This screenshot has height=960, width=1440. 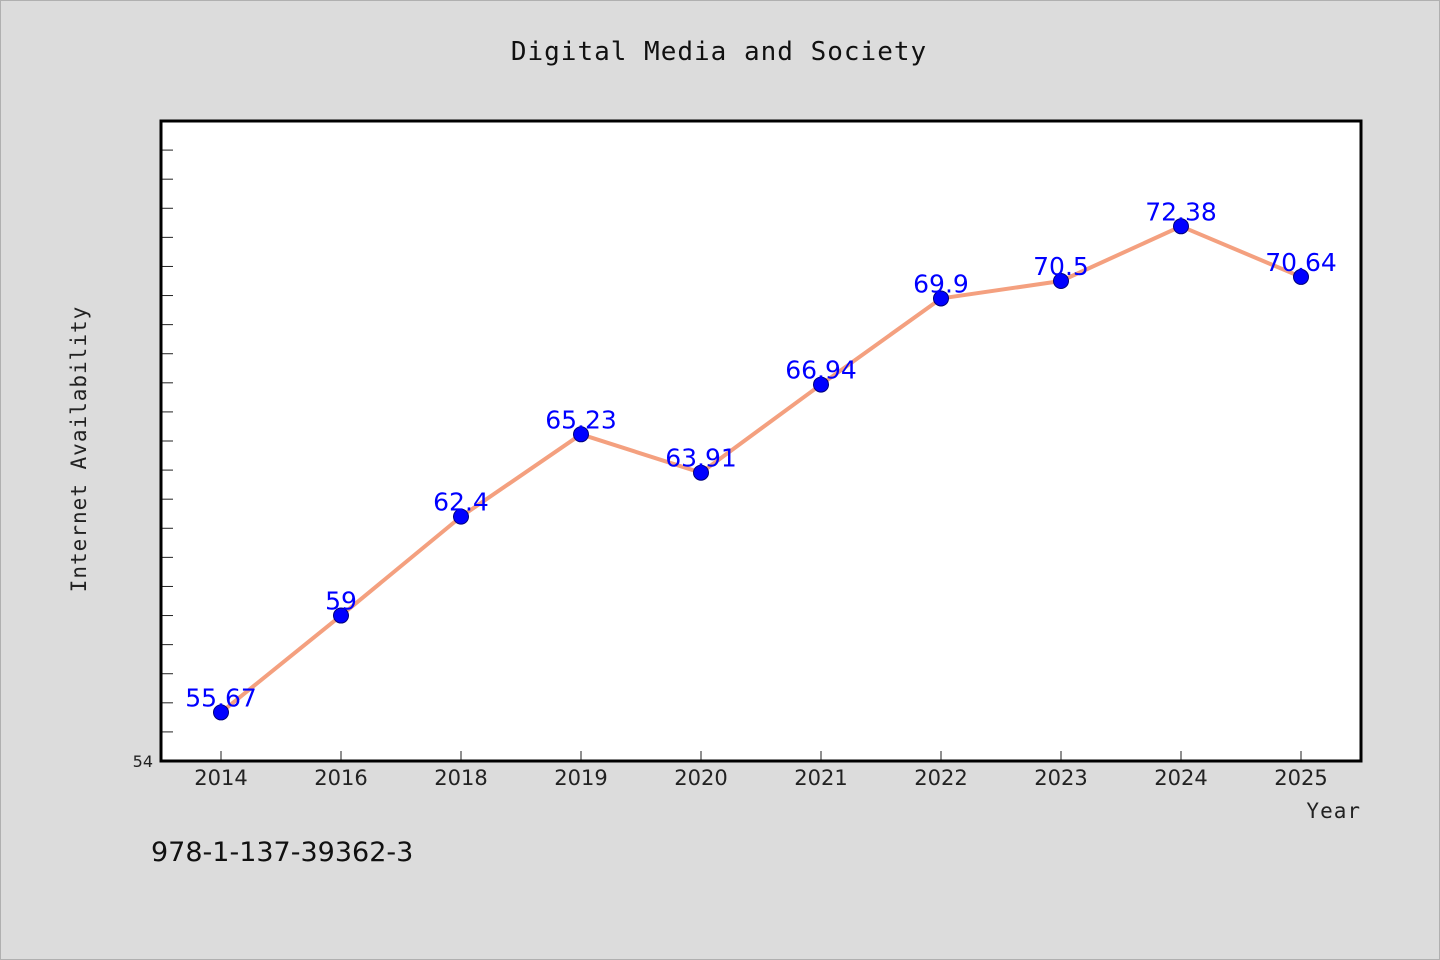 I want to click on x-tick-label: 2024, so click(x=1180, y=778).